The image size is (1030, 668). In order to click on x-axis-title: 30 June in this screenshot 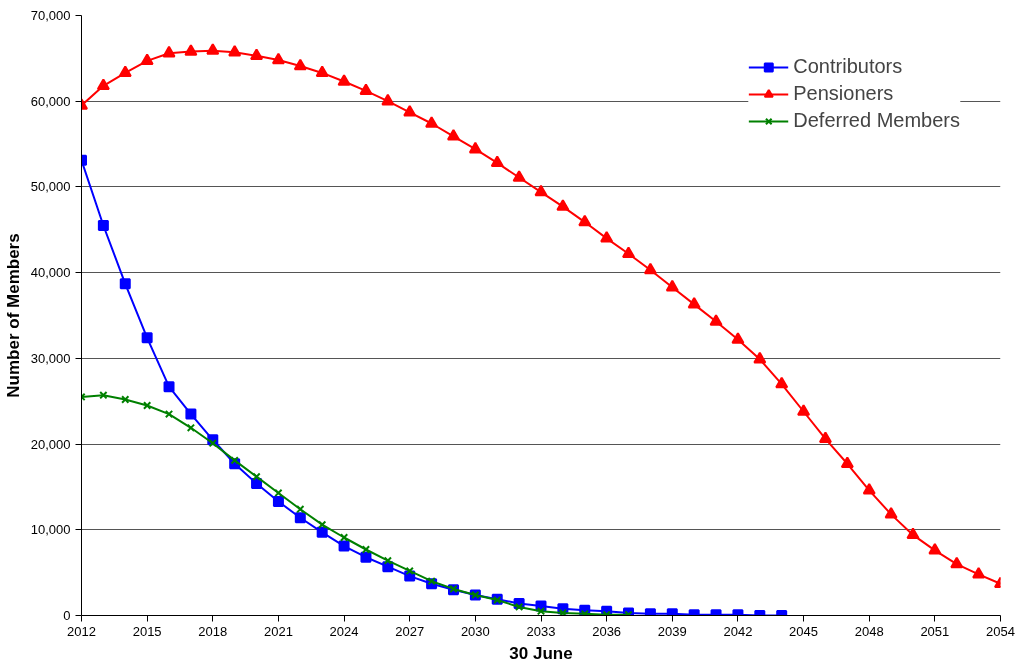, I will do `click(541, 653)`.